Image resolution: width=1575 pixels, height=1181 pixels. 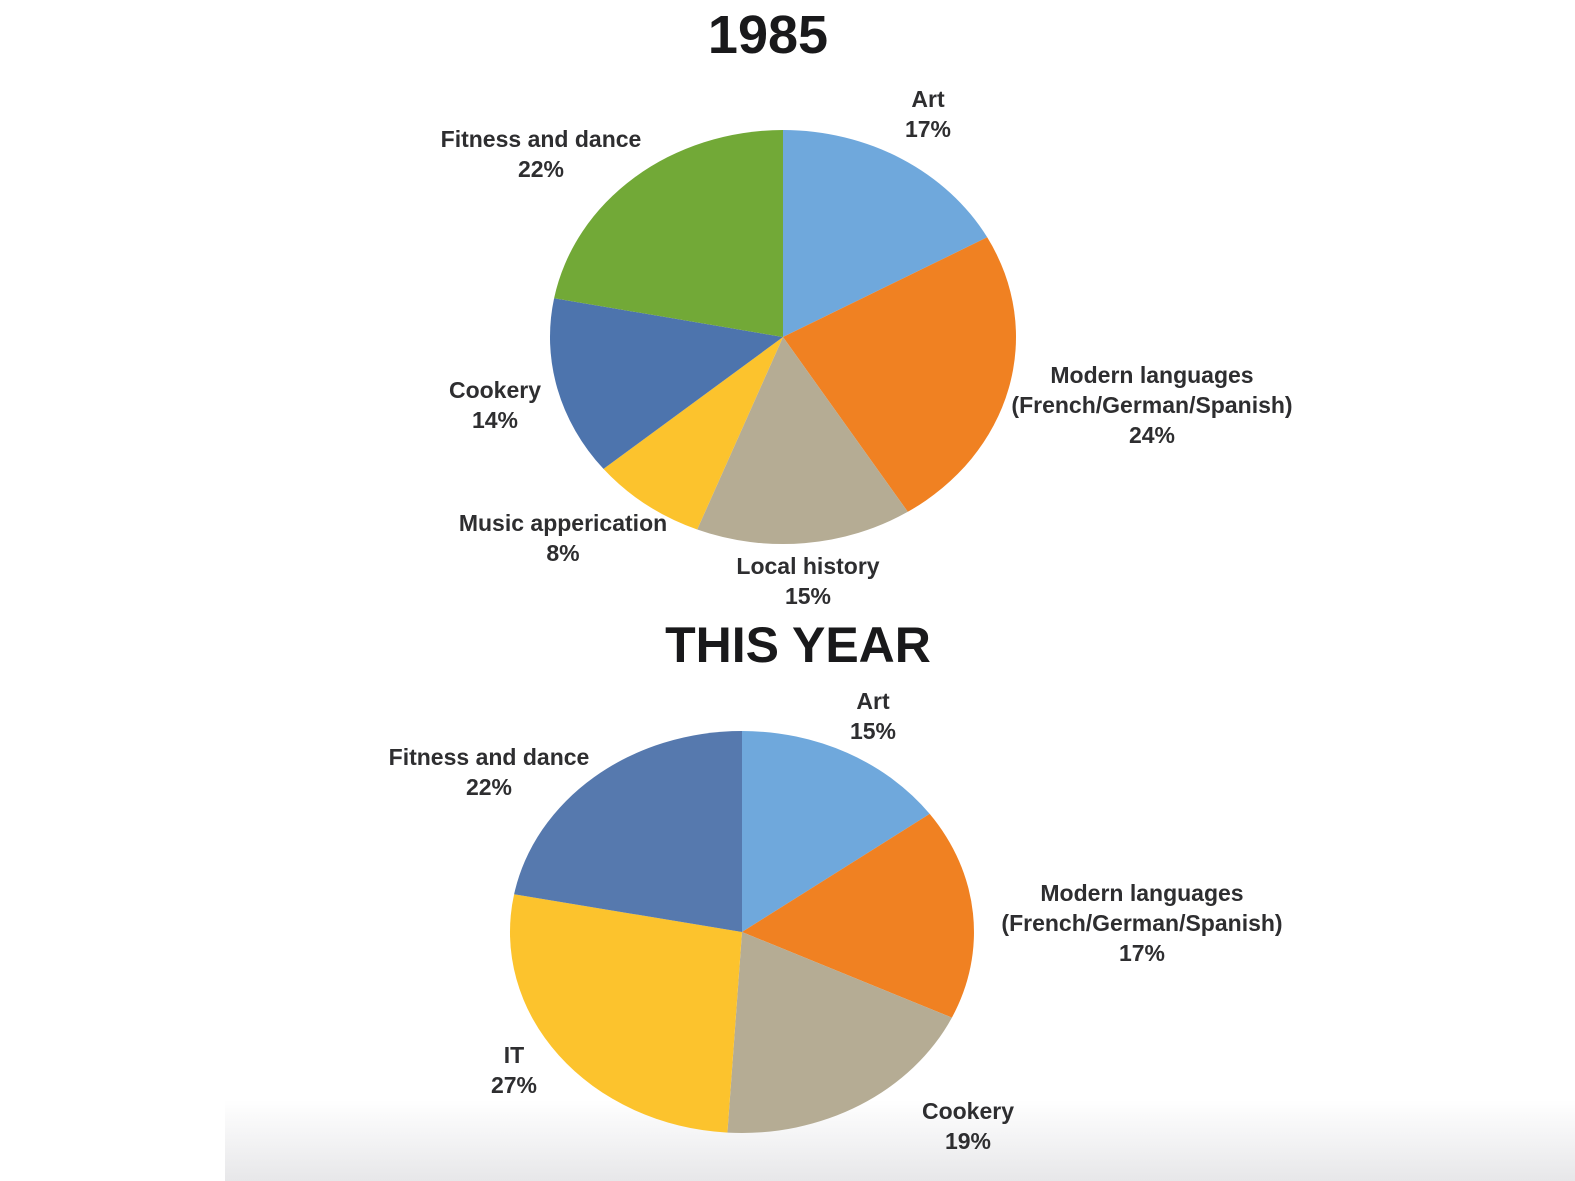 What do you see at coordinates (563, 553) in the screenshot?
I see `slice-label-line: 8%` at bounding box center [563, 553].